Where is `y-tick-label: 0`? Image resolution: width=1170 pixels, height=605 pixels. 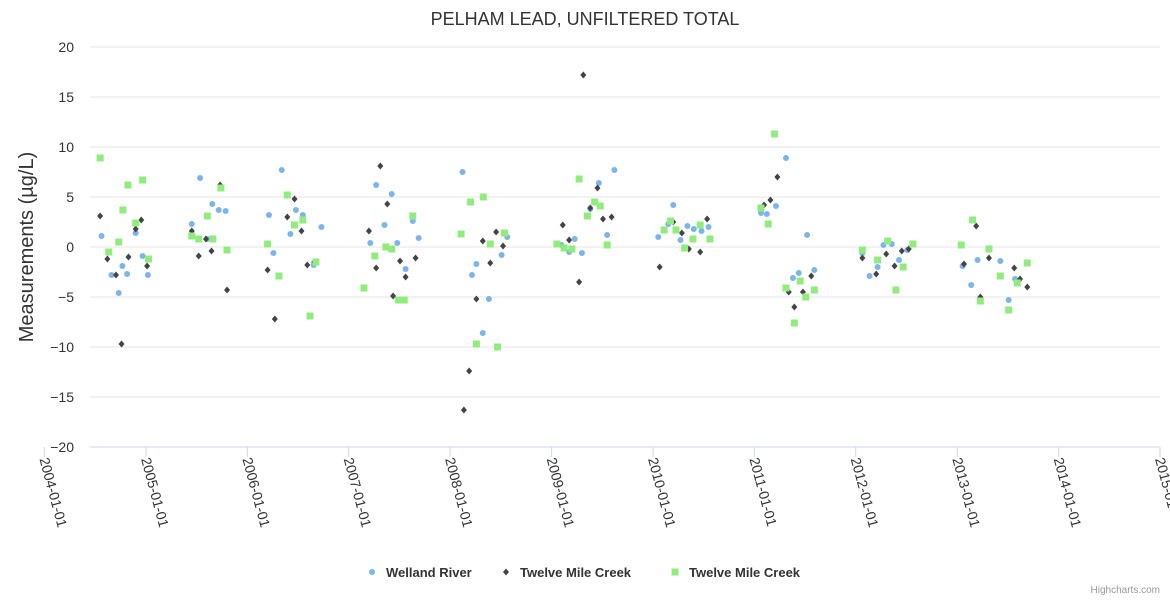 y-tick-label: 0 is located at coordinates (70, 247).